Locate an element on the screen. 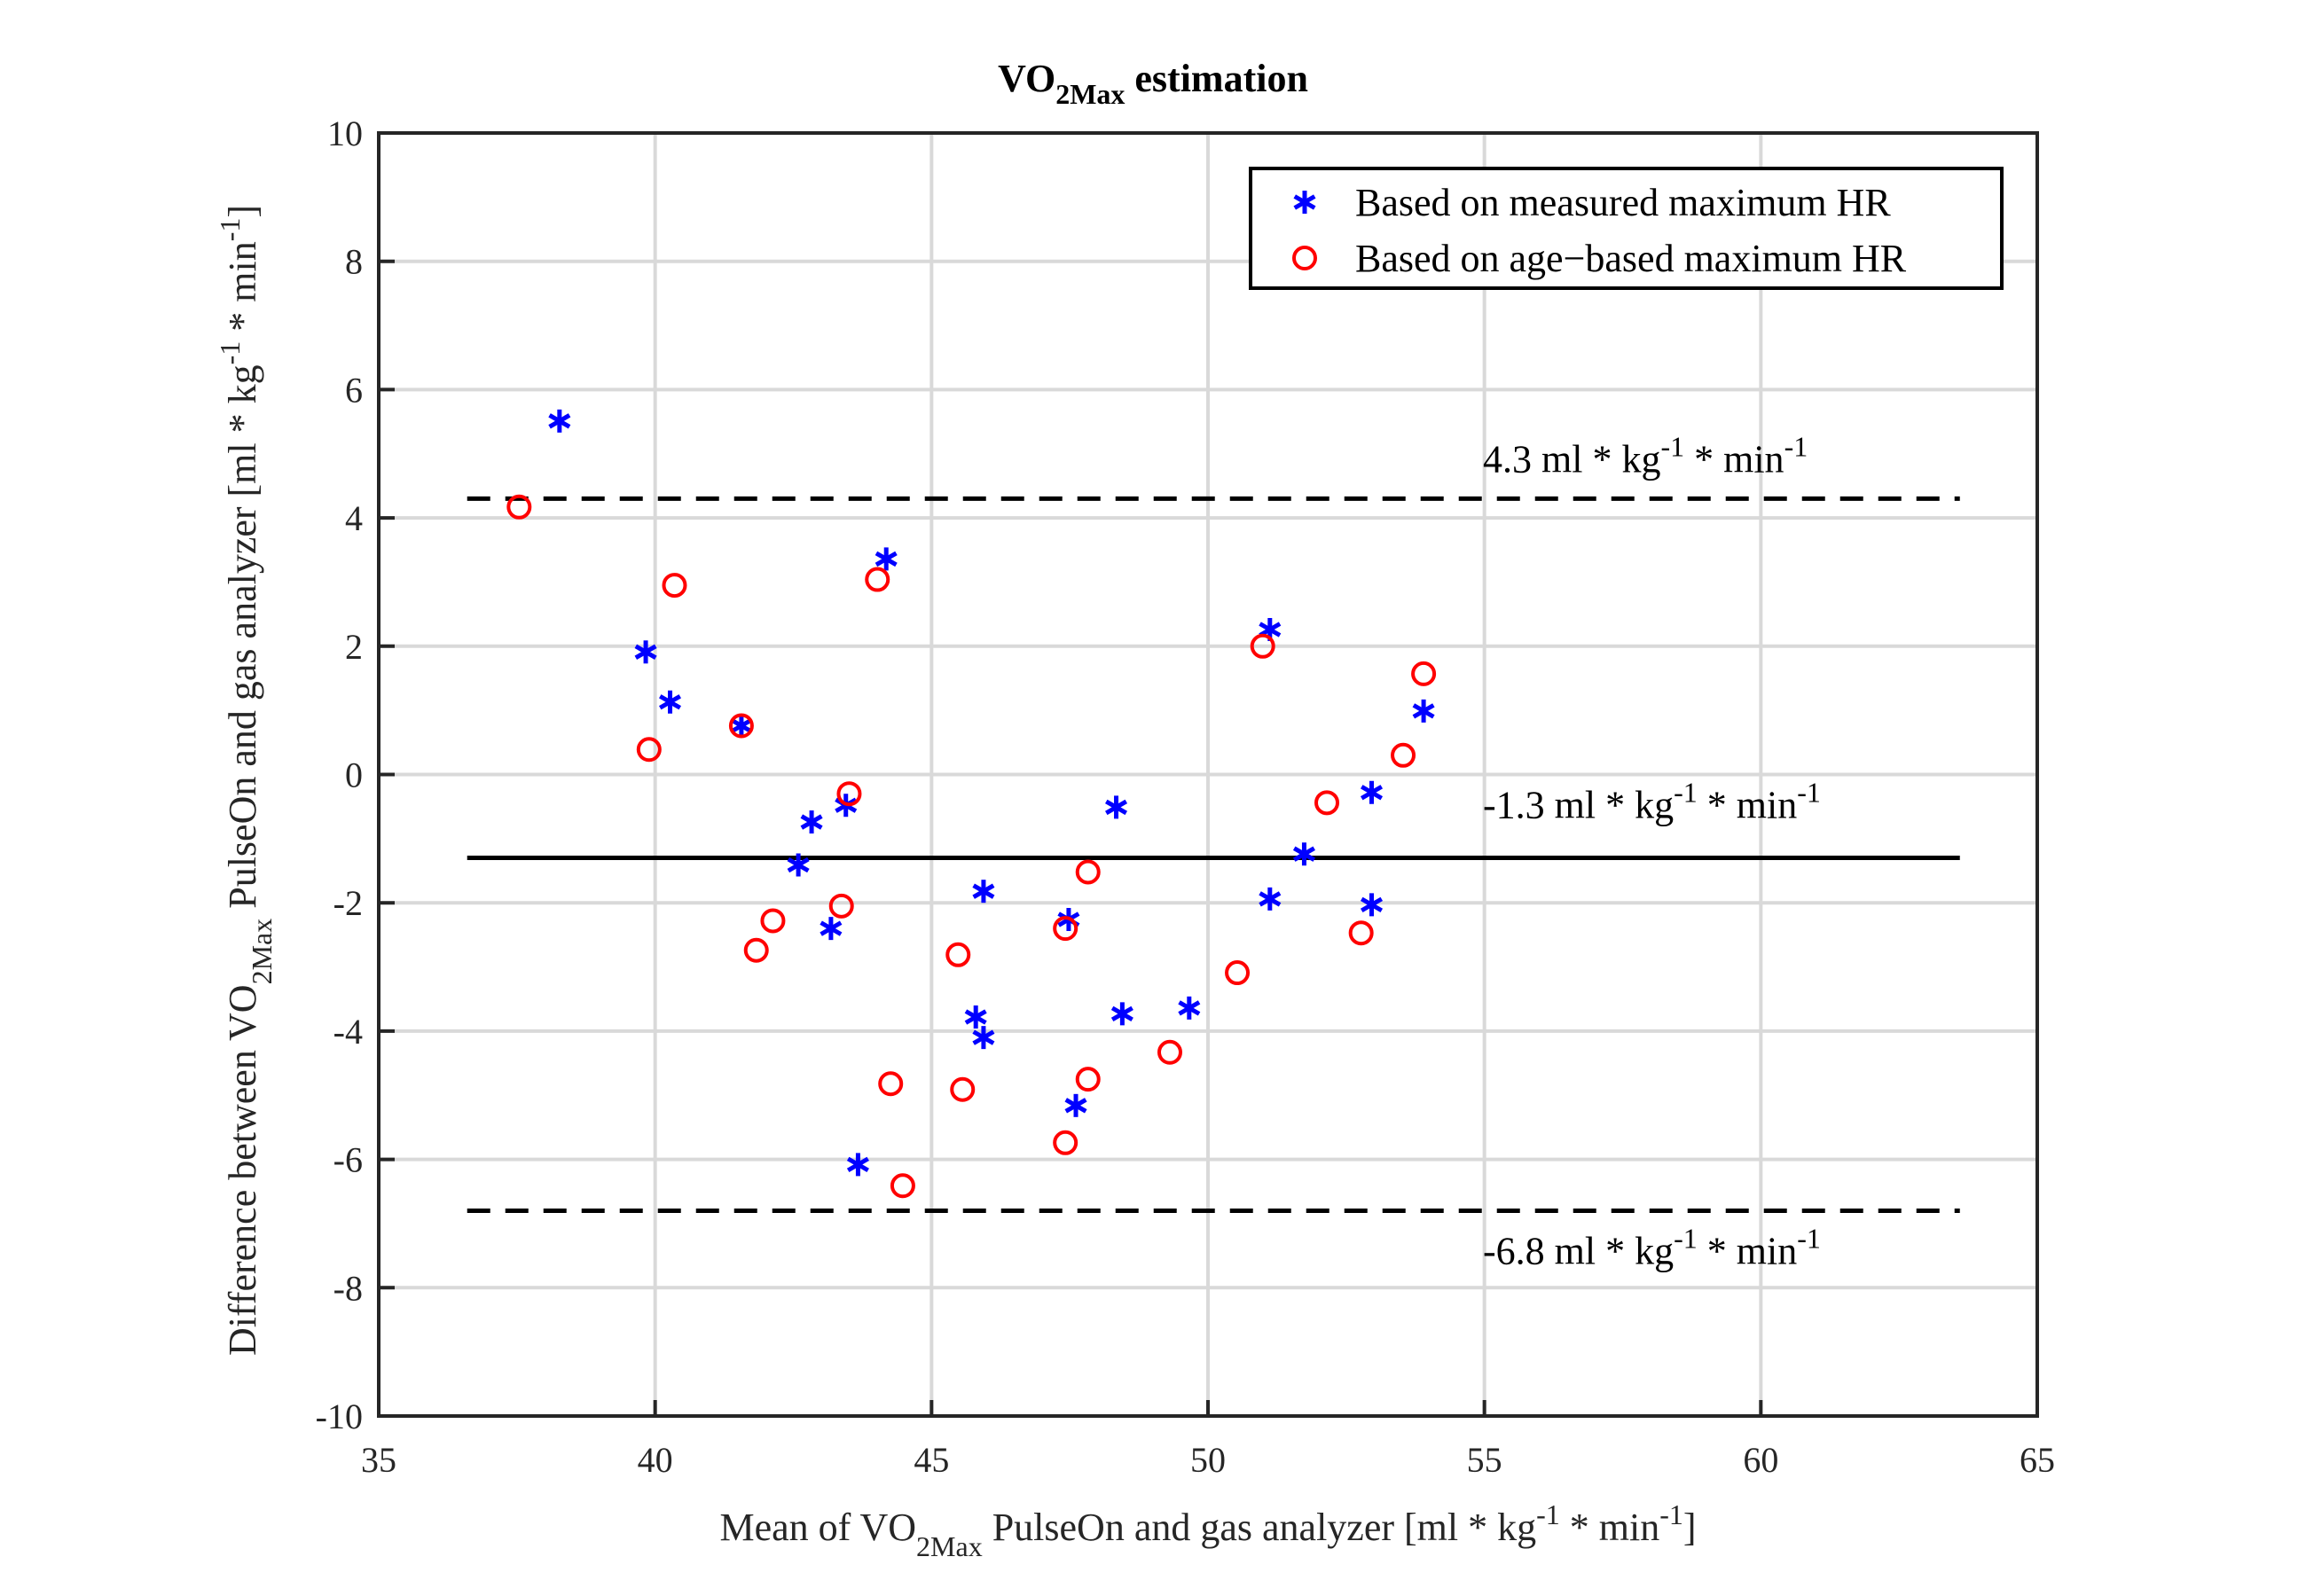  y-tick-label: 6 is located at coordinates (354, 390).